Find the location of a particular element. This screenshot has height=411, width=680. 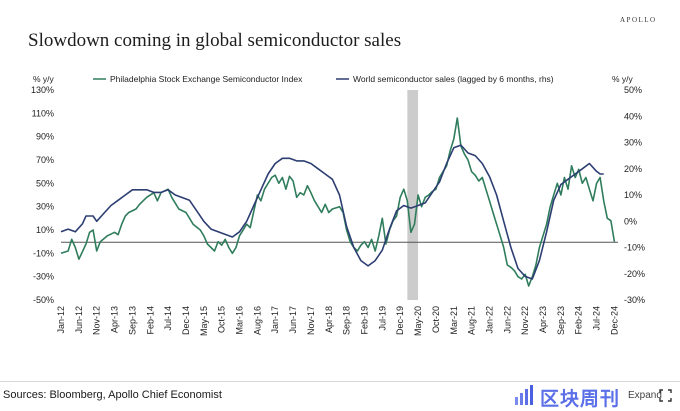

x-tick-label: Apr-23 is located at coordinates (543, 319).